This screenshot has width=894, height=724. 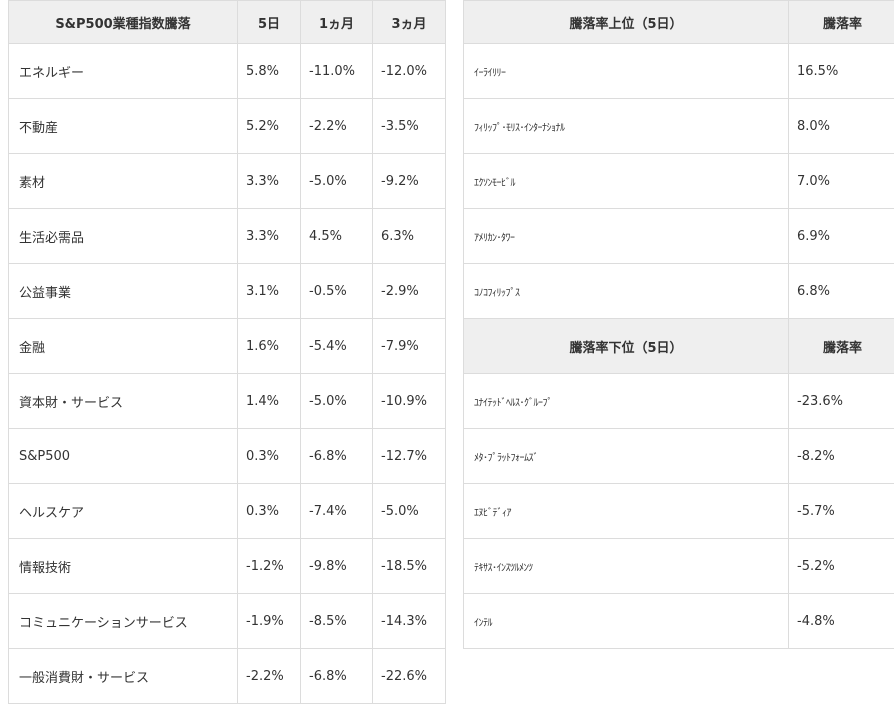 I want to click on sector-3m-value: -12.0%, so click(x=409, y=71).